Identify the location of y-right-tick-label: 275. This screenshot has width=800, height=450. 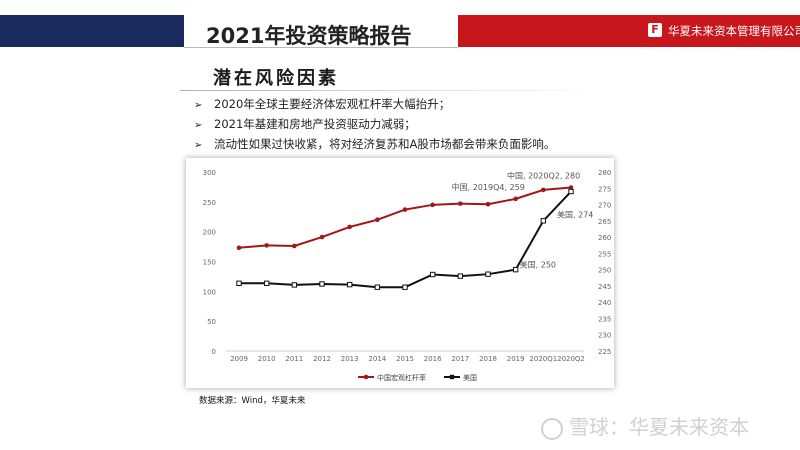
(604, 189).